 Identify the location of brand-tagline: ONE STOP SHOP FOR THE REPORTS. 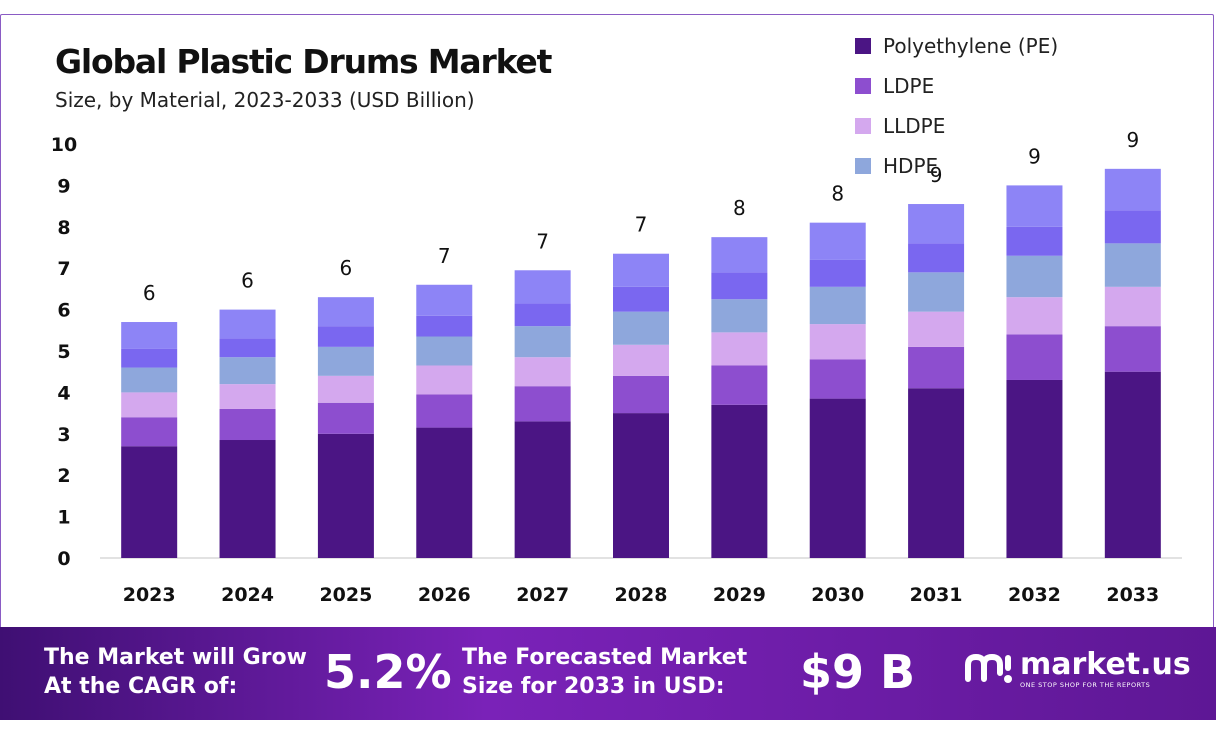
(1085, 685).